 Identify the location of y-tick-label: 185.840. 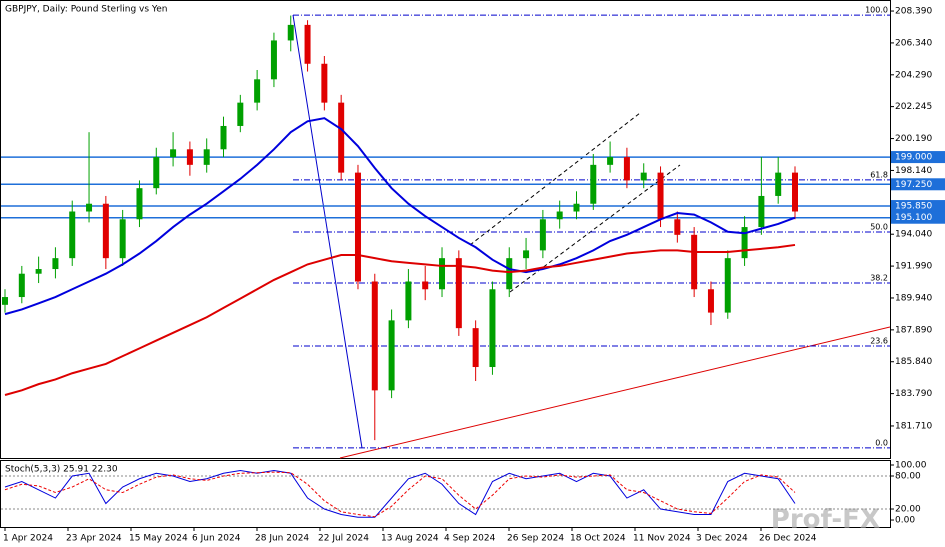
(913, 362).